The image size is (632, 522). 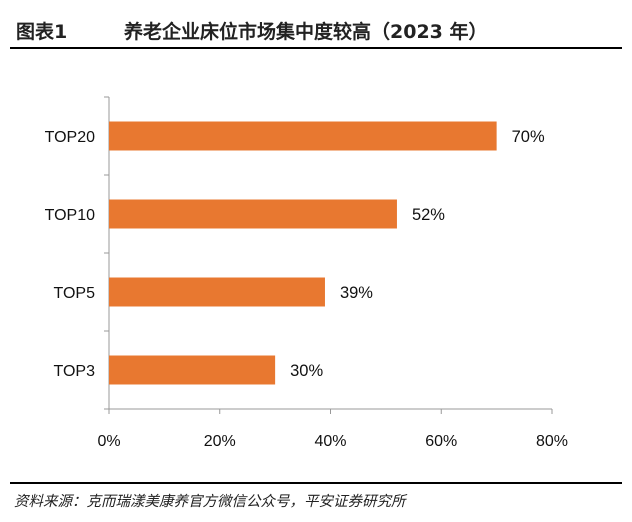 I want to click on category-label: TOP5, so click(x=75, y=293).